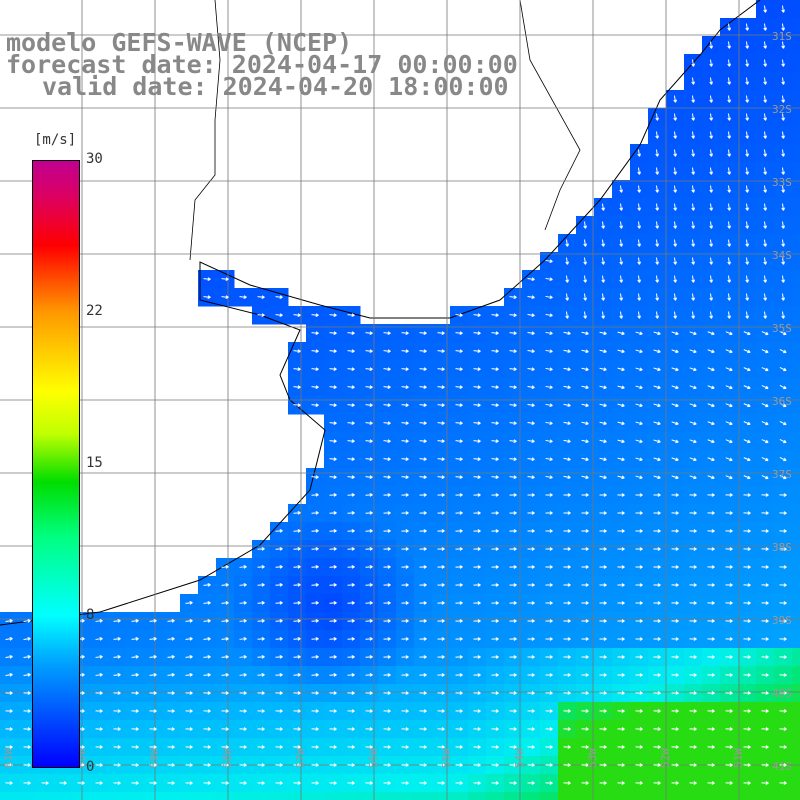 This screenshot has height=800, width=800. What do you see at coordinates (738, 758) in the screenshot?
I see `lon-label: 51W` at bounding box center [738, 758].